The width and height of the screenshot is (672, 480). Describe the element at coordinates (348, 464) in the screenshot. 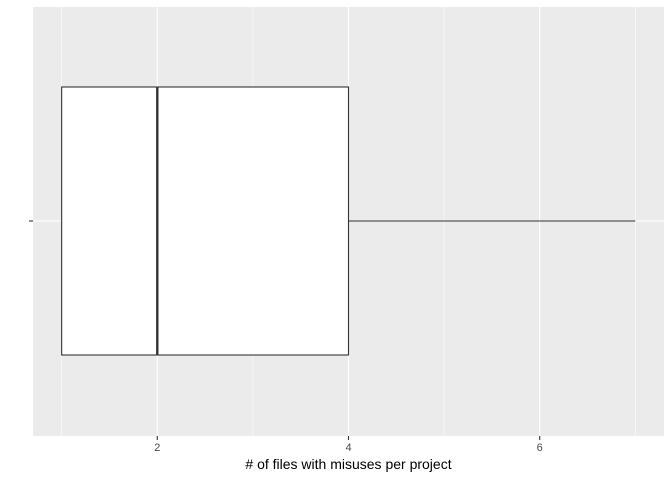

I see `x-axis-title: # of files with misuses per project` at that location.